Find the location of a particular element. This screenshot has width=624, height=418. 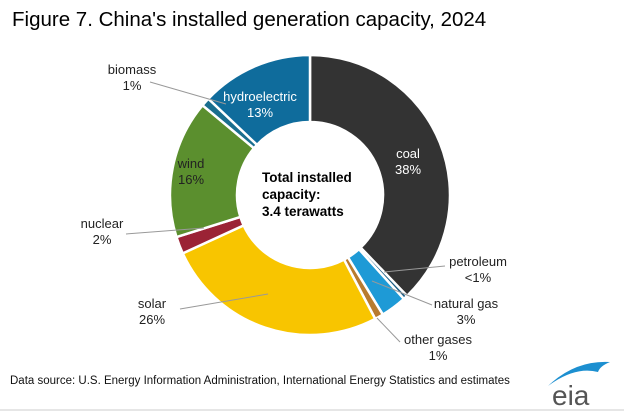

center-line-1: Total installed is located at coordinates (307, 177).